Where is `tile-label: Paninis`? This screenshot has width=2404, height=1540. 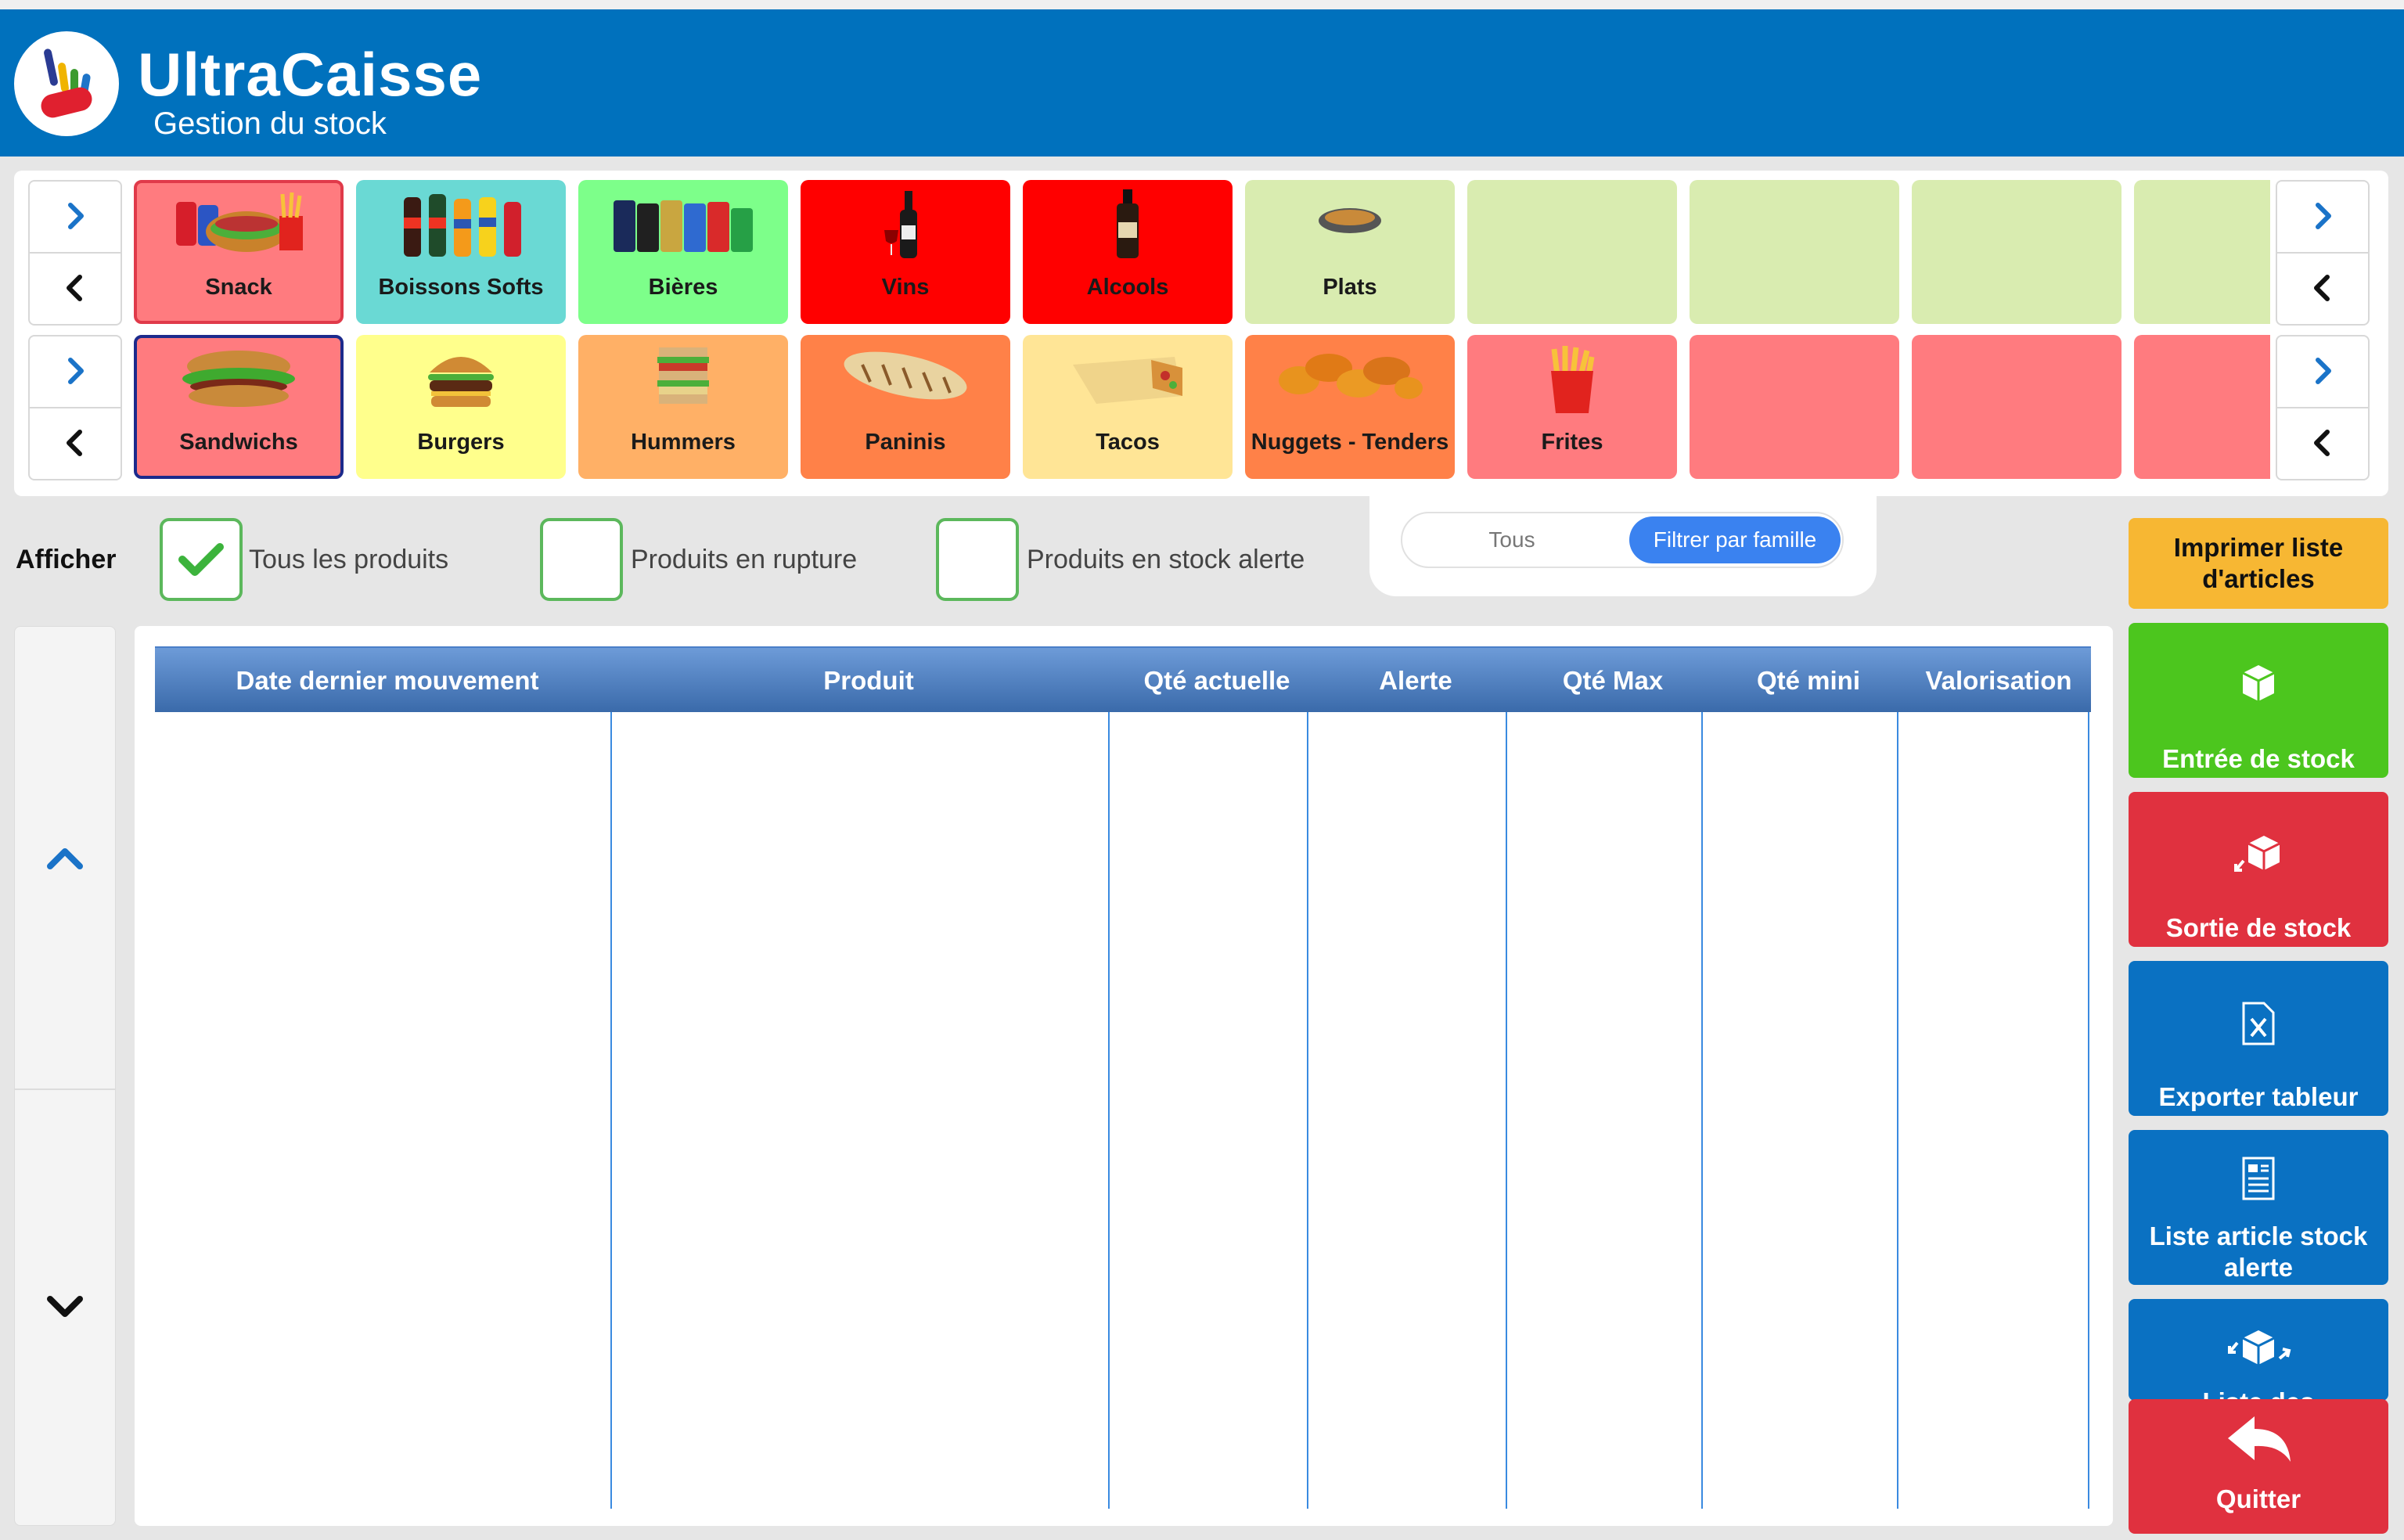 tile-label: Paninis is located at coordinates (905, 442).